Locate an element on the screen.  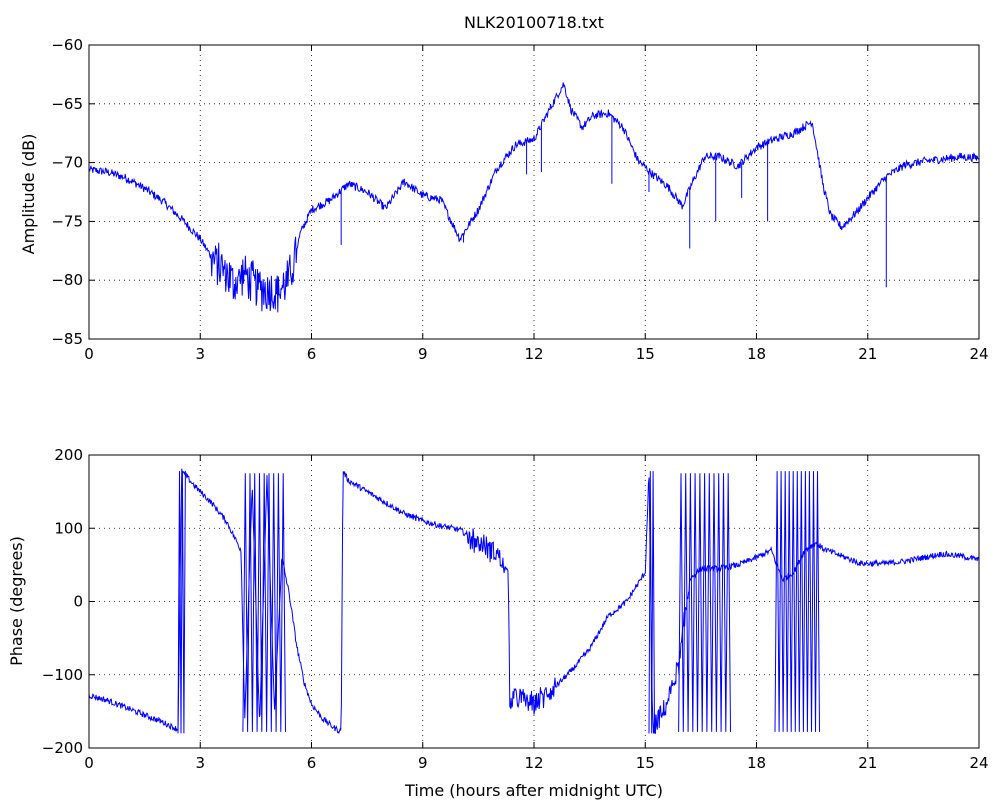
phase-y-tick-label: 200 is located at coordinates (68, 455).